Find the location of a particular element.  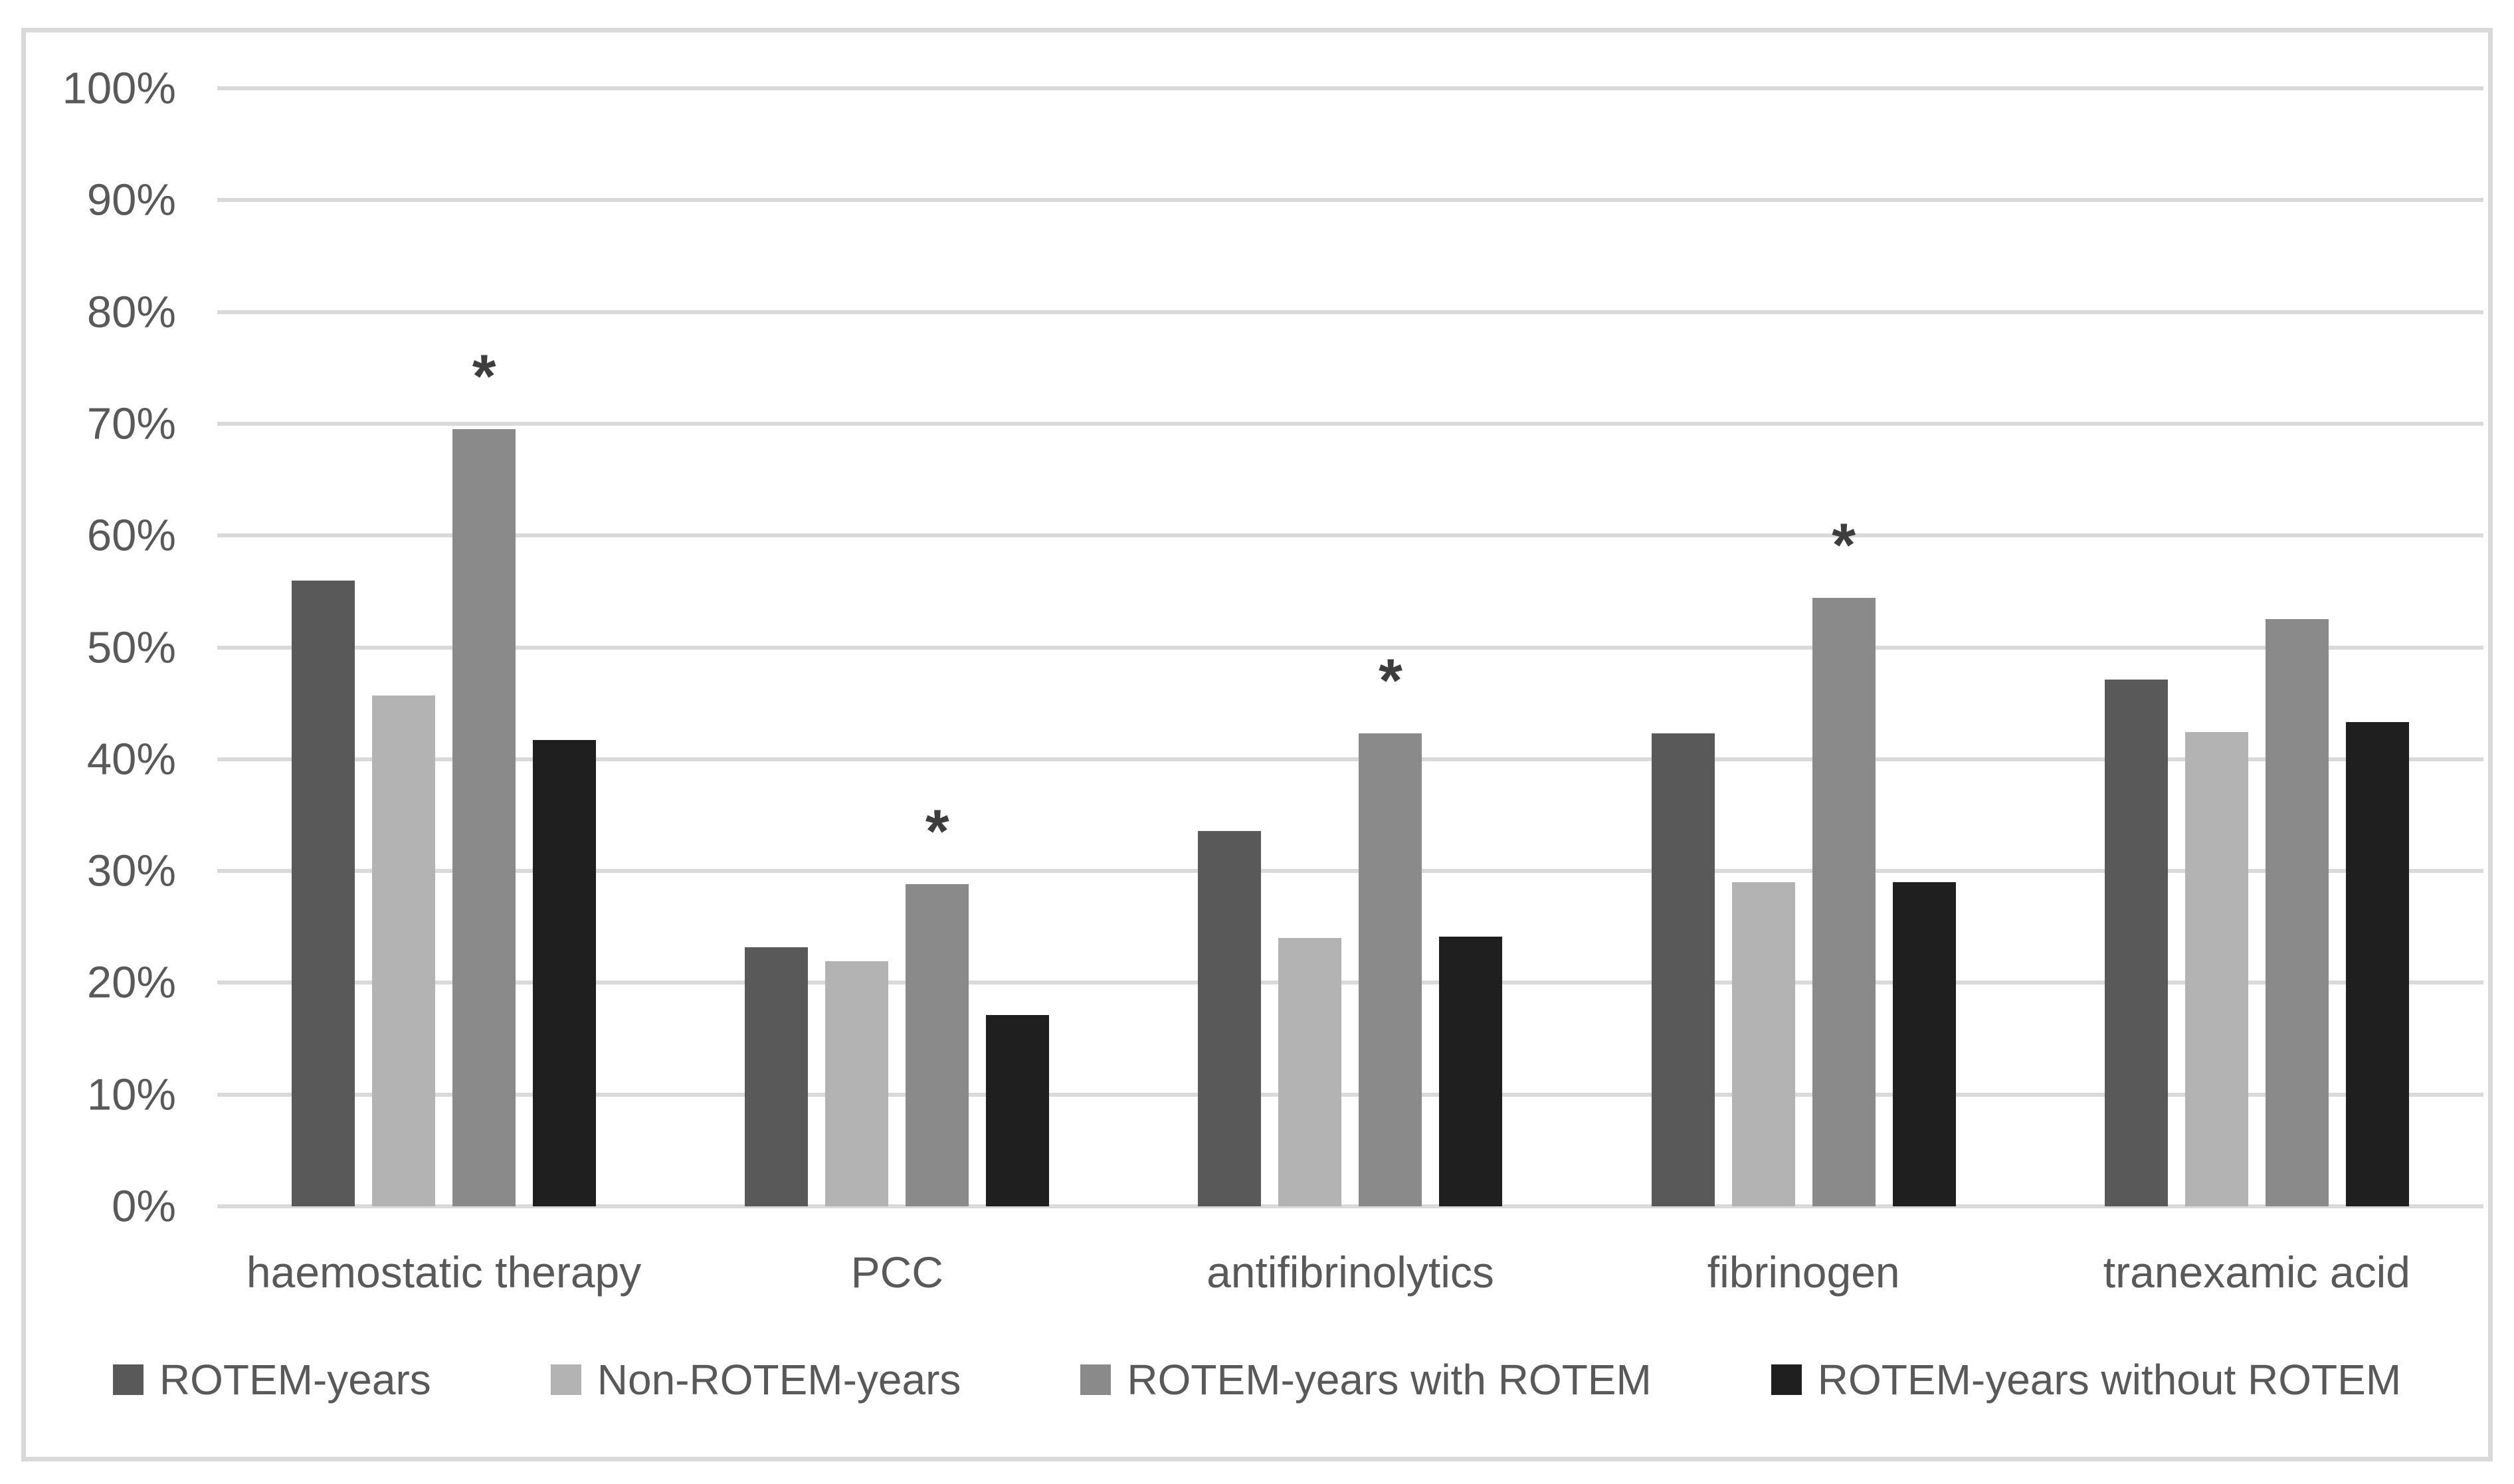

bar-ROTEM-years-without-ROTEM-haemostatic-therapy is located at coordinates (565, 973).